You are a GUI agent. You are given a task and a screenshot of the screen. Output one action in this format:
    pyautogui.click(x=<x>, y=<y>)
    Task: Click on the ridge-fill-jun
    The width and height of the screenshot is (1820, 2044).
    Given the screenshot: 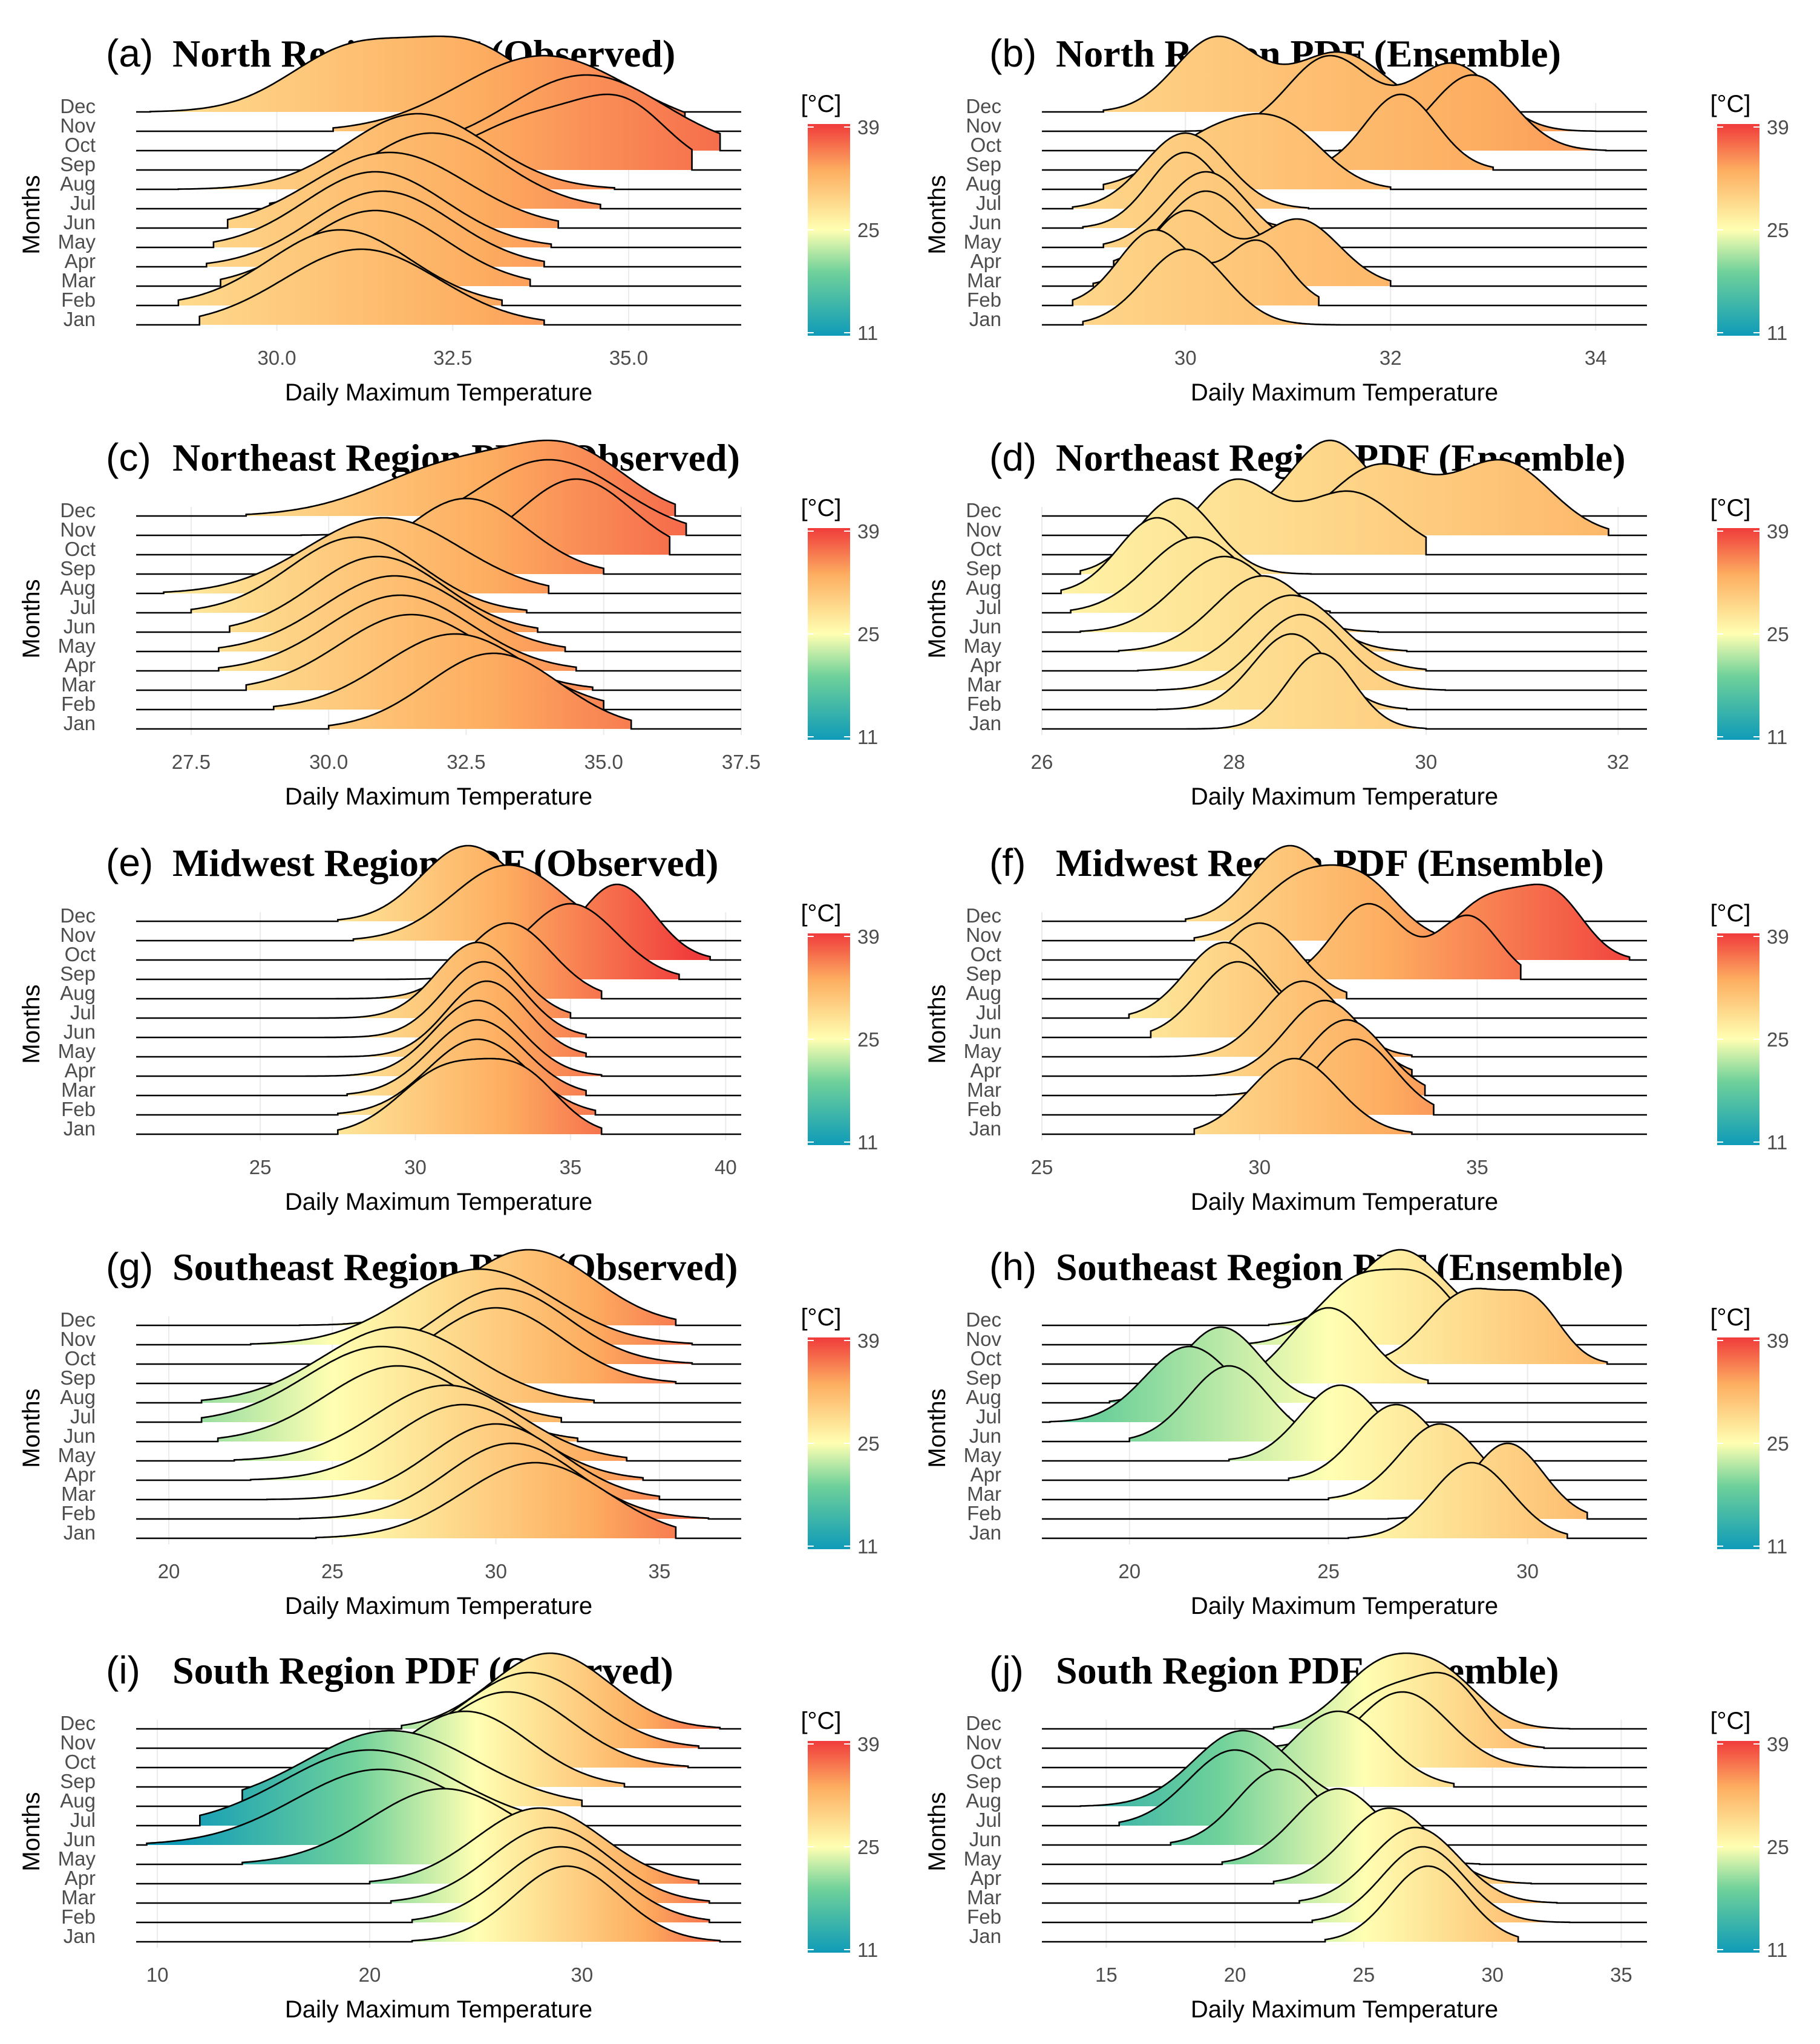 What is the action you would take?
    pyautogui.click(x=1344, y=595)
    